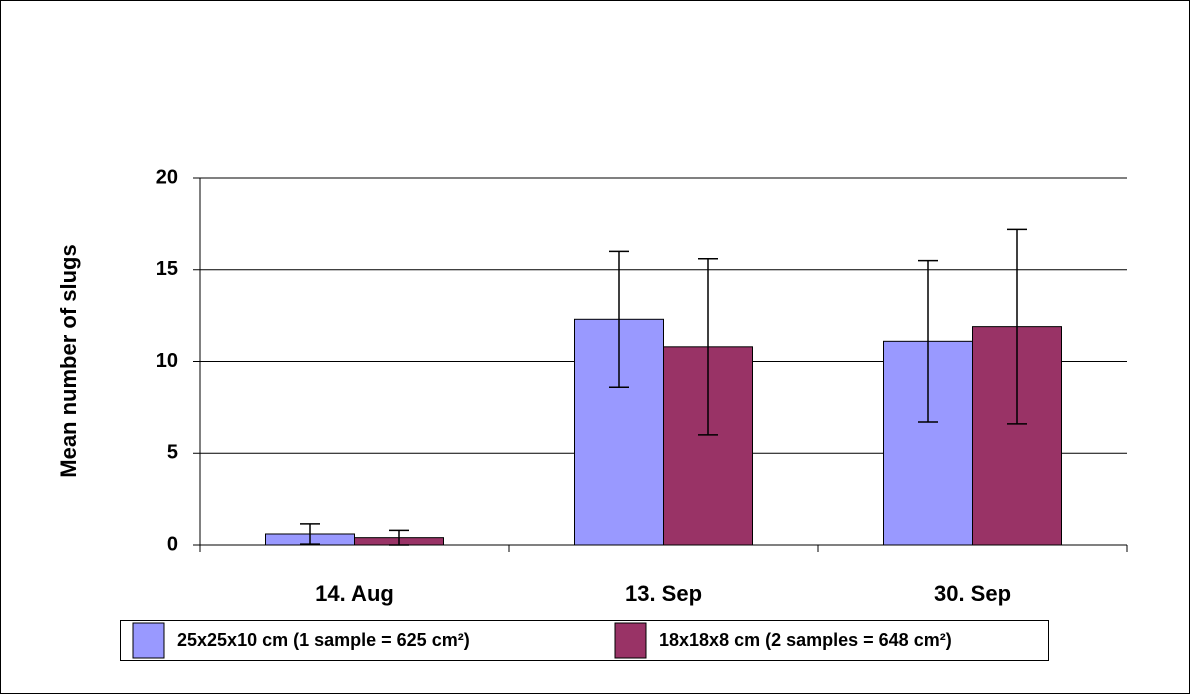 Image resolution: width=1191 pixels, height=700 pixels. What do you see at coordinates (323, 640) in the screenshot?
I see `legend-label: 25x25x10 cm (1 sample = 625 cm²)` at bounding box center [323, 640].